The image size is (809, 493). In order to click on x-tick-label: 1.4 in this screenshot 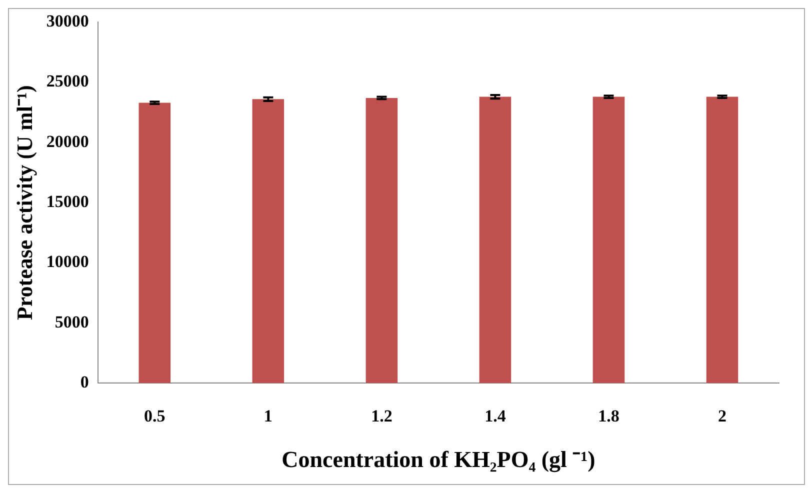, I will do `click(495, 416)`.